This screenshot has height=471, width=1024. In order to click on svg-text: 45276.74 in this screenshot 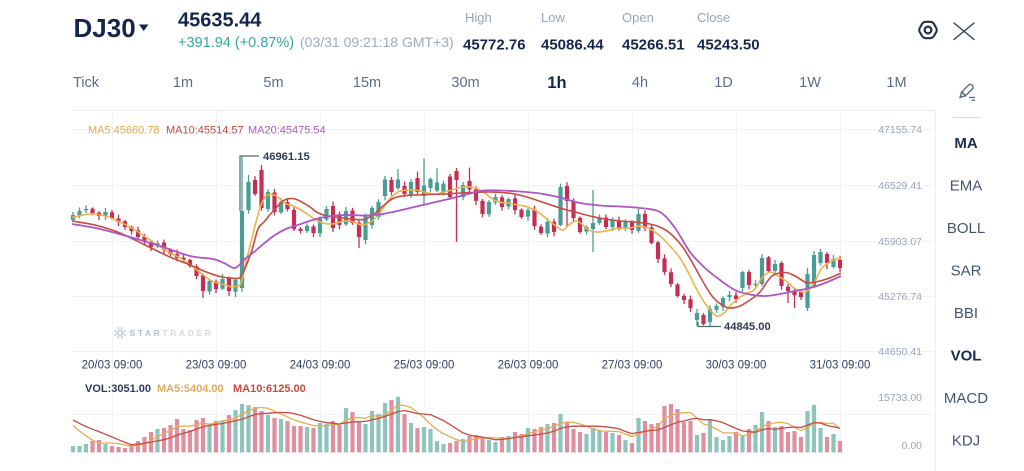, I will do `click(900, 297)`.